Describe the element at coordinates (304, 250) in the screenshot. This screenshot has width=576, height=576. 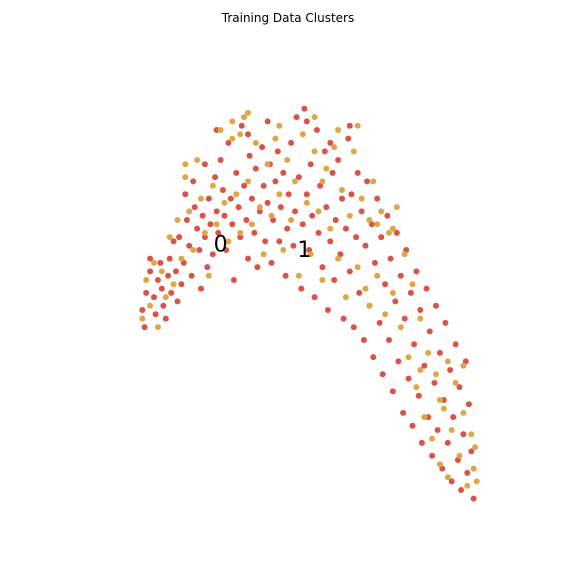
I see `cluster-label-1: 1` at that location.